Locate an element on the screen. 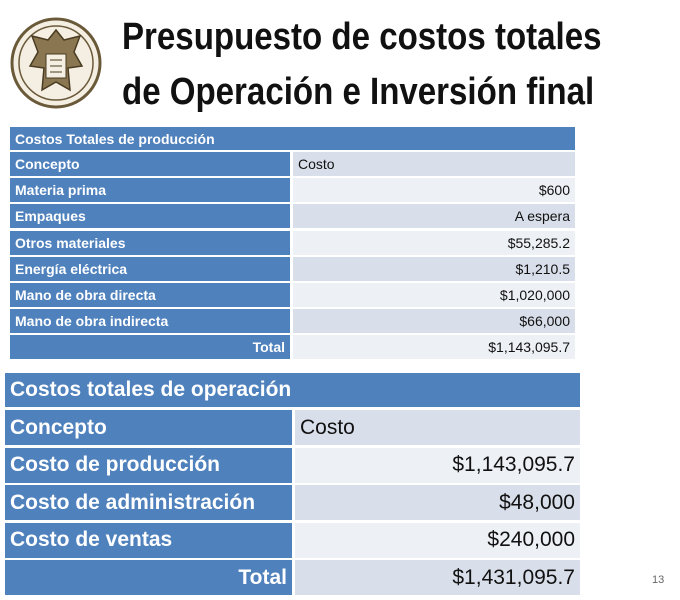 The image size is (680, 600). row-value: $48,000 is located at coordinates (437, 502).